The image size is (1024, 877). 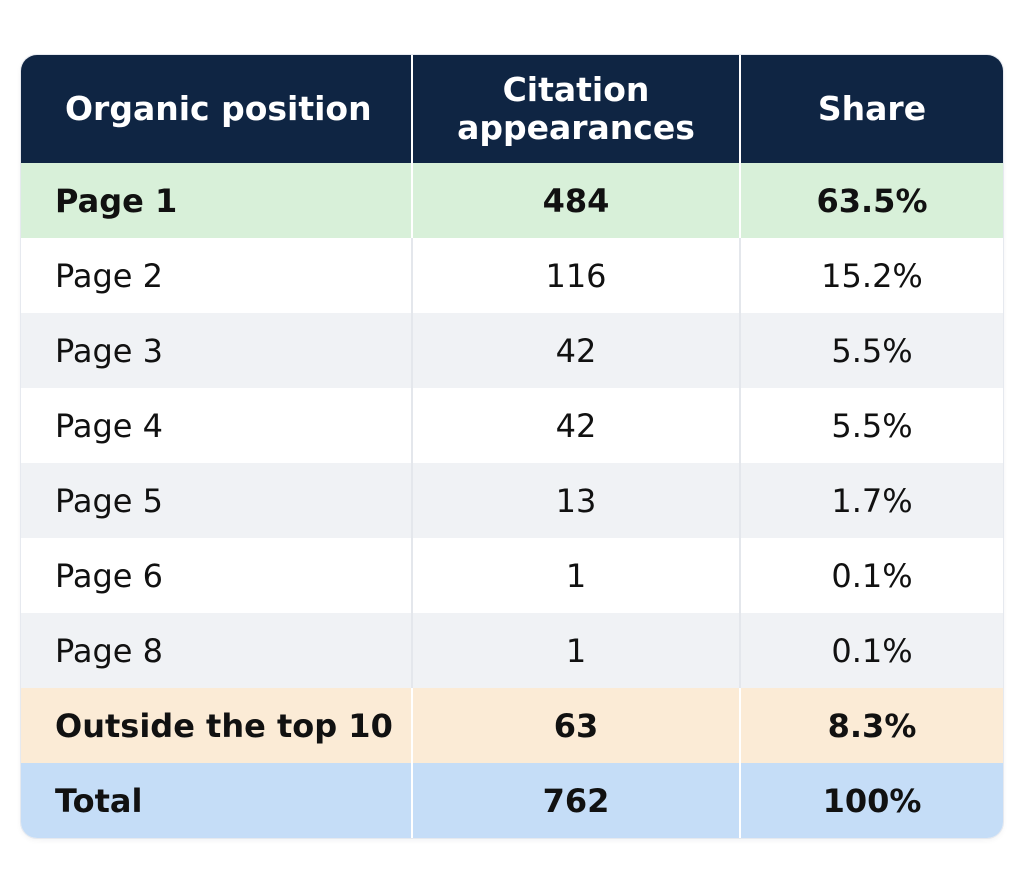 What do you see at coordinates (871, 725) in the screenshot?
I see `share-cell: 8.3%` at bounding box center [871, 725].